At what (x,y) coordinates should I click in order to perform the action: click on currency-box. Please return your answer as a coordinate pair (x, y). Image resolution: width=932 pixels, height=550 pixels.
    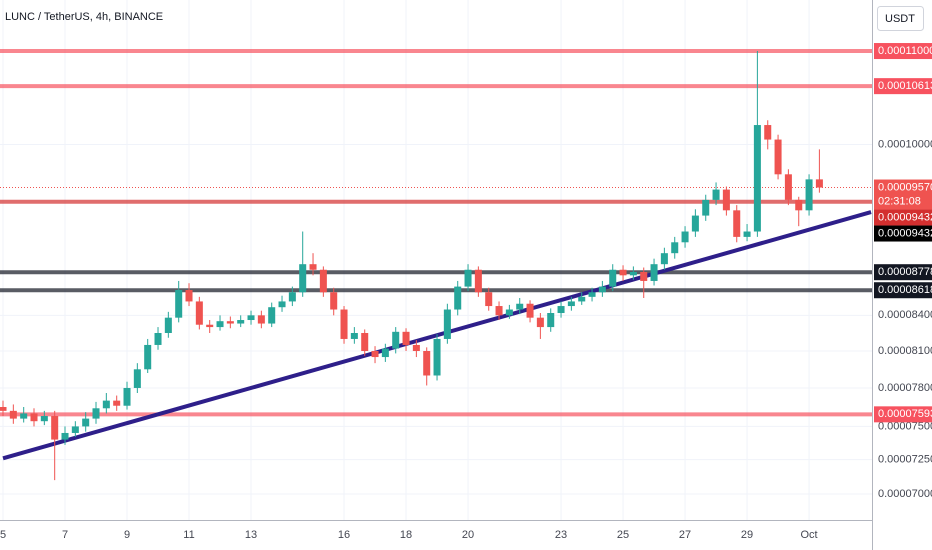
    Looking at the image, I should click on (900, 18).